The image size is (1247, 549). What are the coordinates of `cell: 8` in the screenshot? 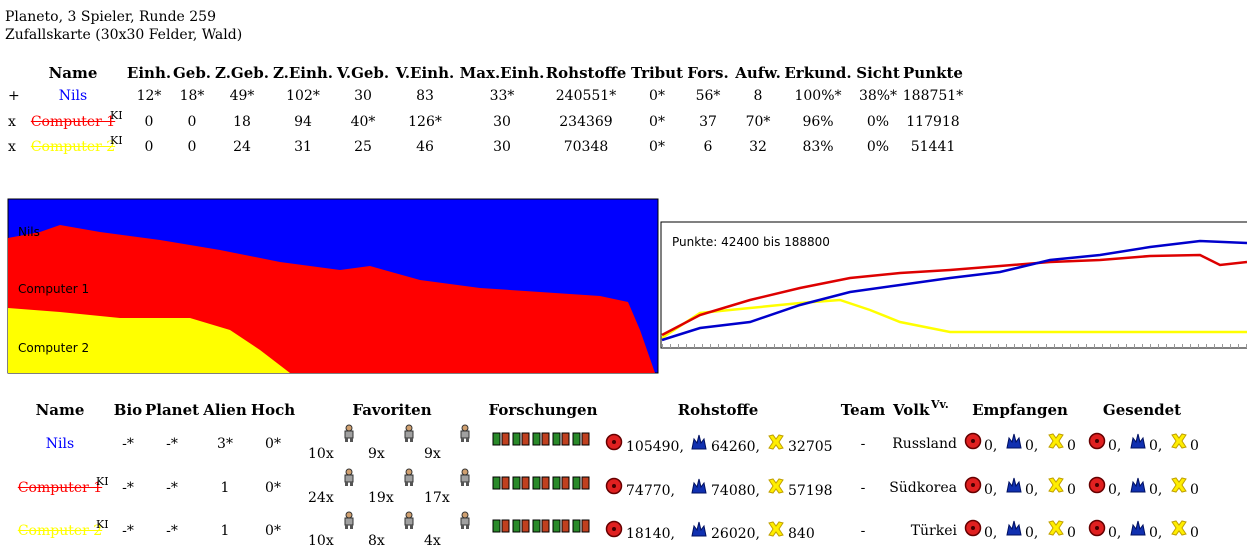 It's located at (758, 96).